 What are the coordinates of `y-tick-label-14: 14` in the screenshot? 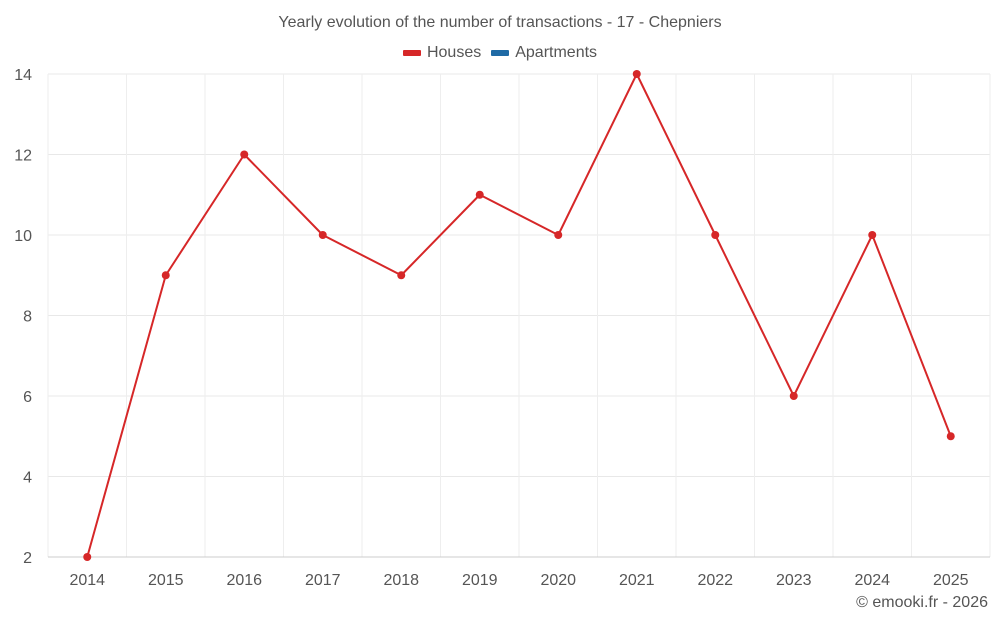 It's located at (23, 75).